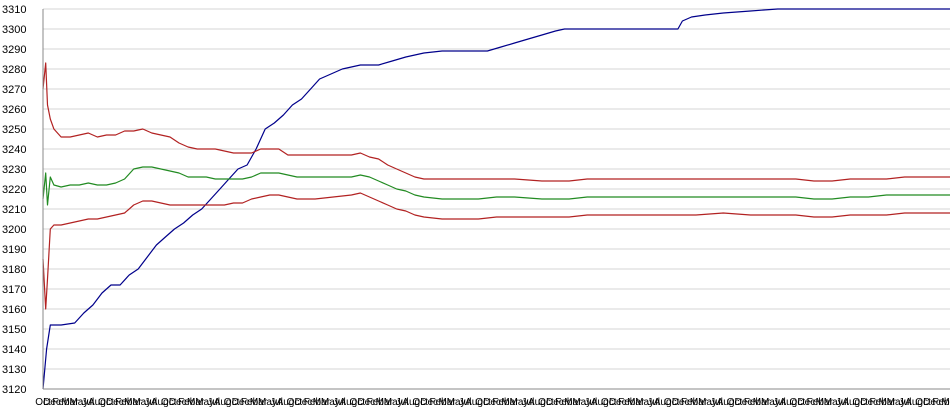  I want to click on y-tick-label: 3280, so click(14, 70).